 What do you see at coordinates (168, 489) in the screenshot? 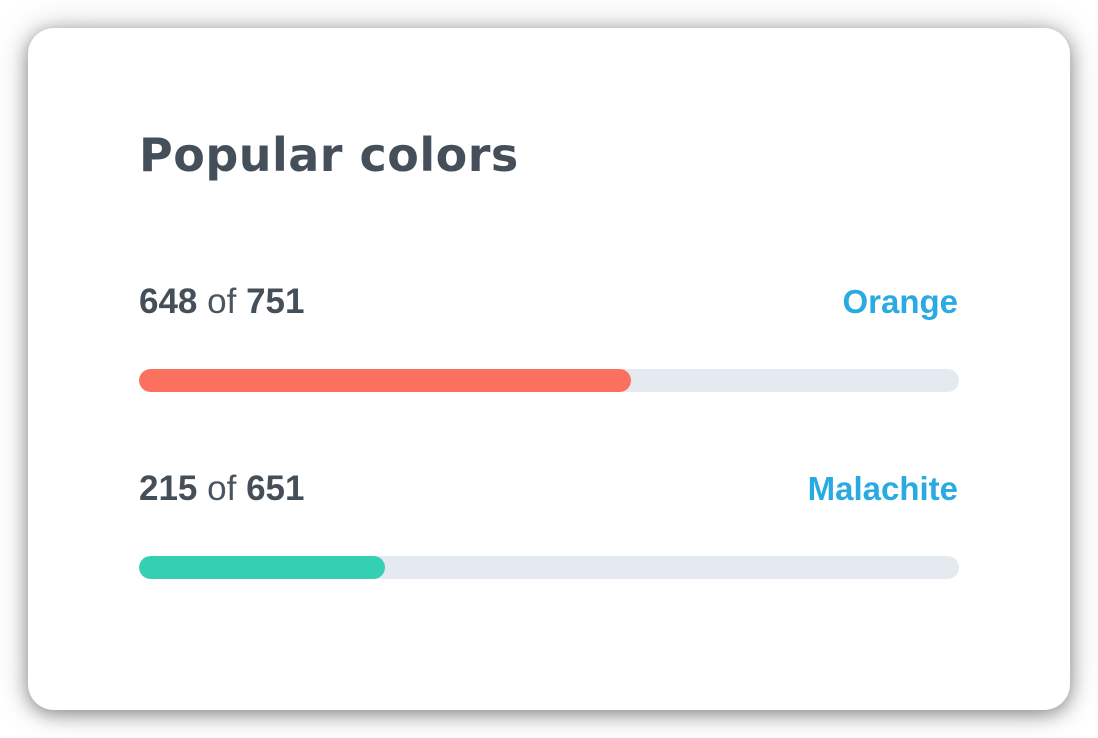
I see `progress-count: 215` at bounding box center [168, 489].